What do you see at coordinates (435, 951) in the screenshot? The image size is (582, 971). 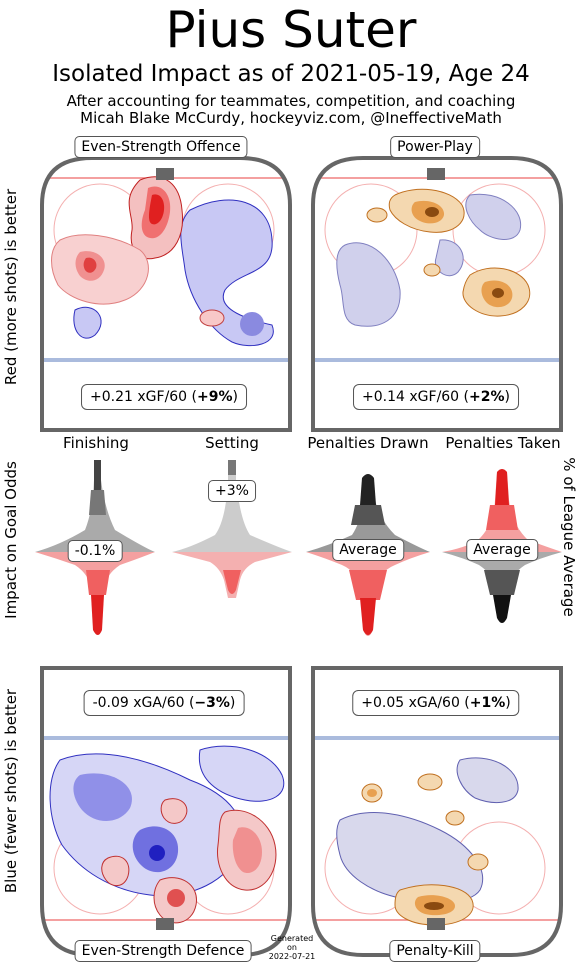 I see `penalty-kill-label: Penalty-Kill` at bounding box center [435, 951].